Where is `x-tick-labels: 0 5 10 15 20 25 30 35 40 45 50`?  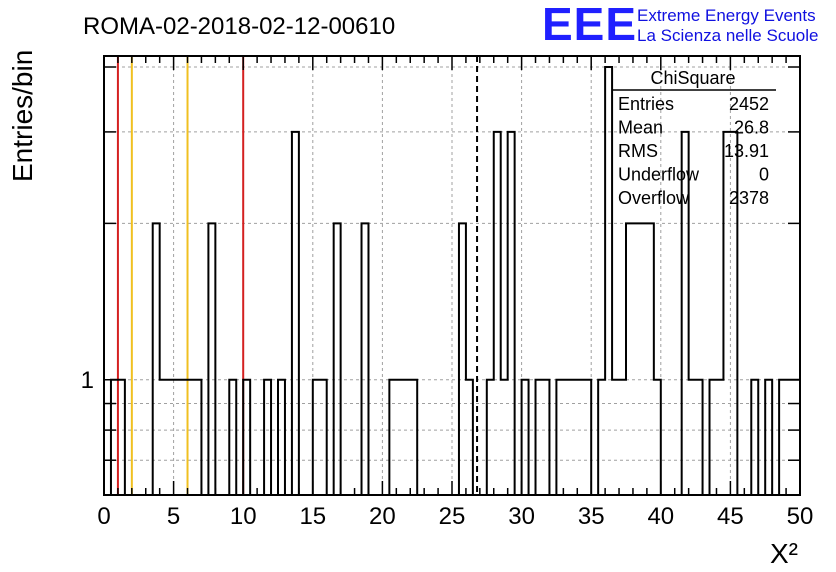
x-tick-labels: 0 5 10 15 20 25 30 35 40 45 50 is located at coordinates (455, 516).